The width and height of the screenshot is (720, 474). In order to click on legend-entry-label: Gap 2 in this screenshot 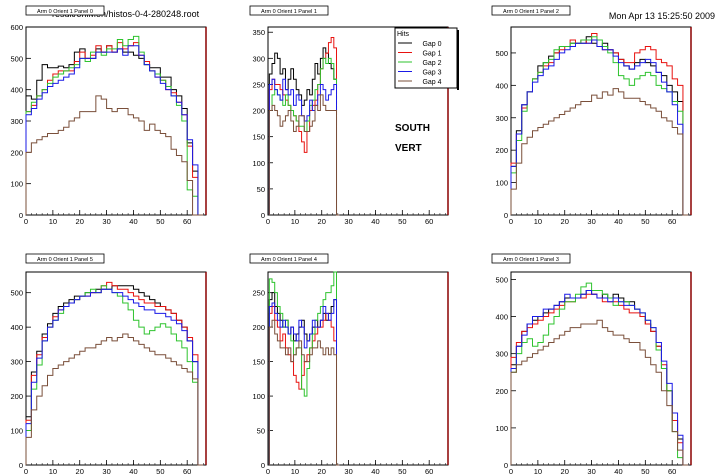, I will do `click(431, 63)`.